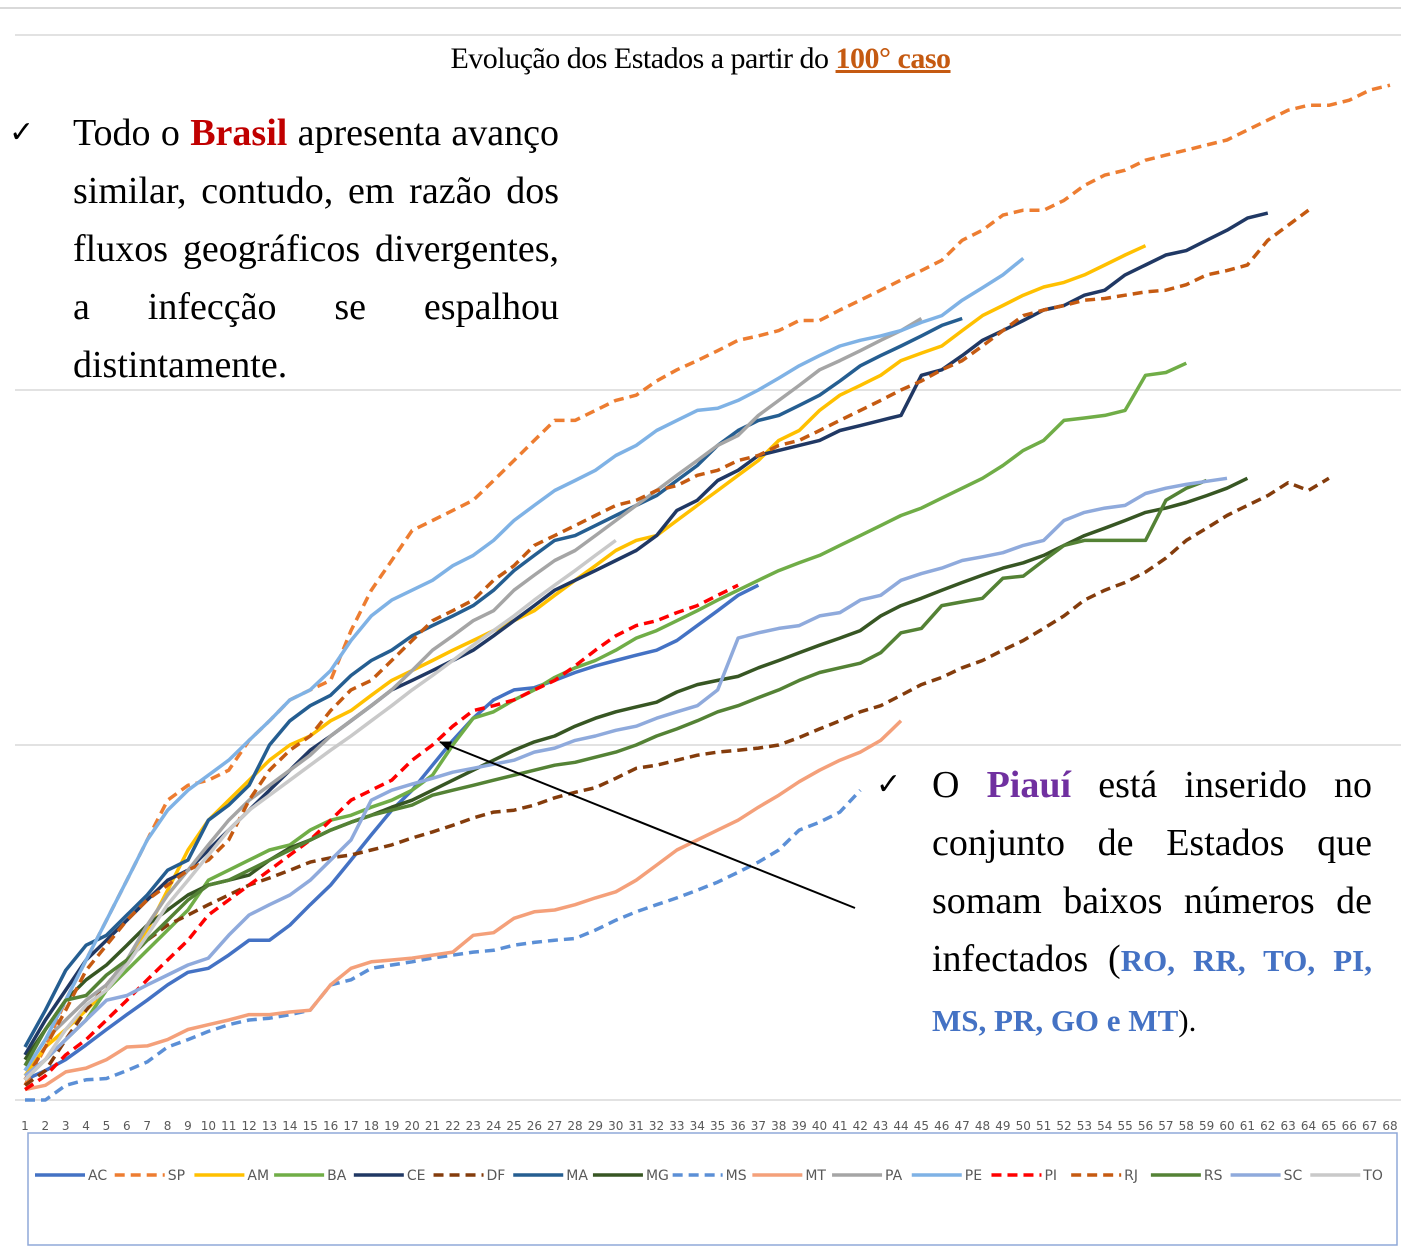 The width and height of the screenshot is (1401, 1247). What do you see at coordinates (1043, 1126) in the screenshot?
I see `x-tick-label: 51` at bounding box center [1043, 1126].